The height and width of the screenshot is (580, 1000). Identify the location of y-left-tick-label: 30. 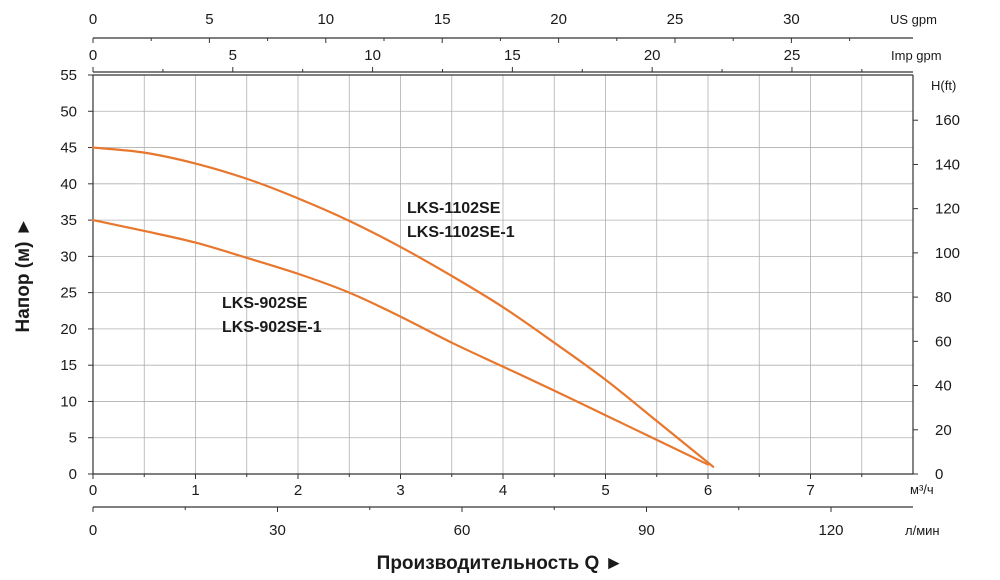
(68, 256).